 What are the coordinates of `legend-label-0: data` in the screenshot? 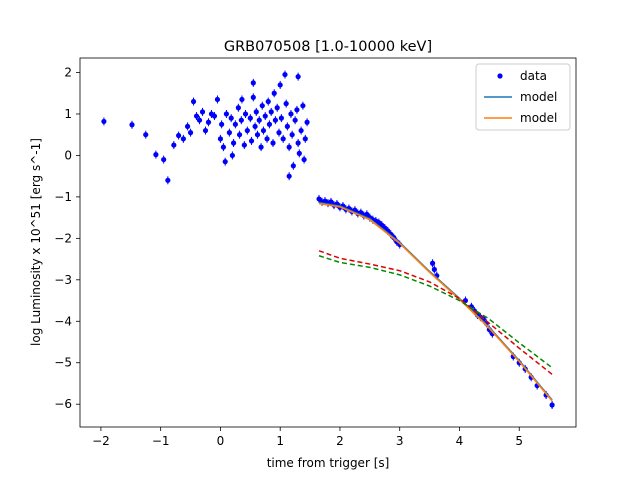 It's located at (533, 76).